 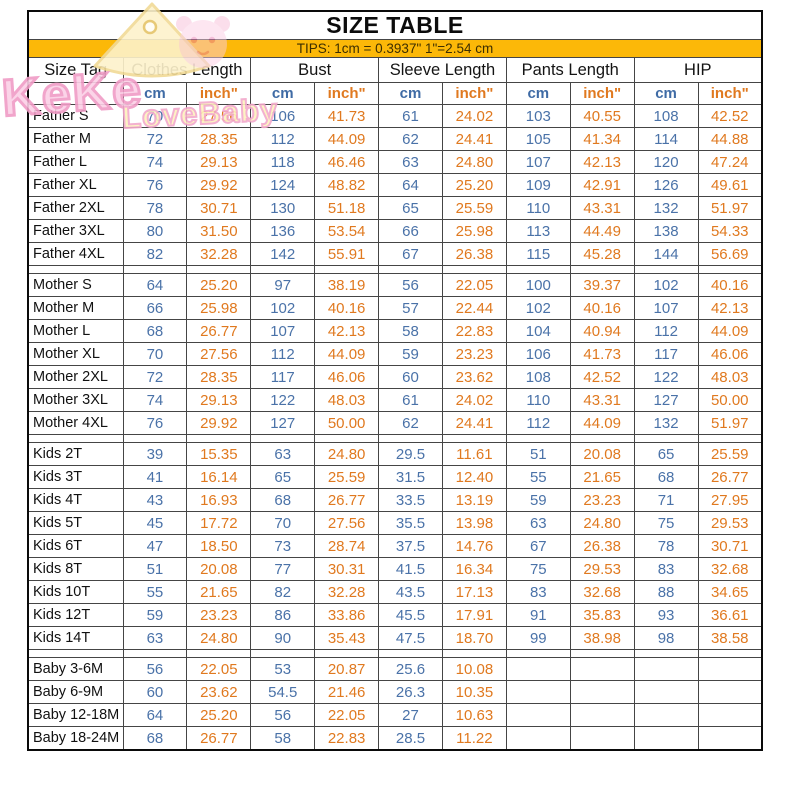 I want to click on inch-value-cell: 16.34, so click(x=474, y=569).